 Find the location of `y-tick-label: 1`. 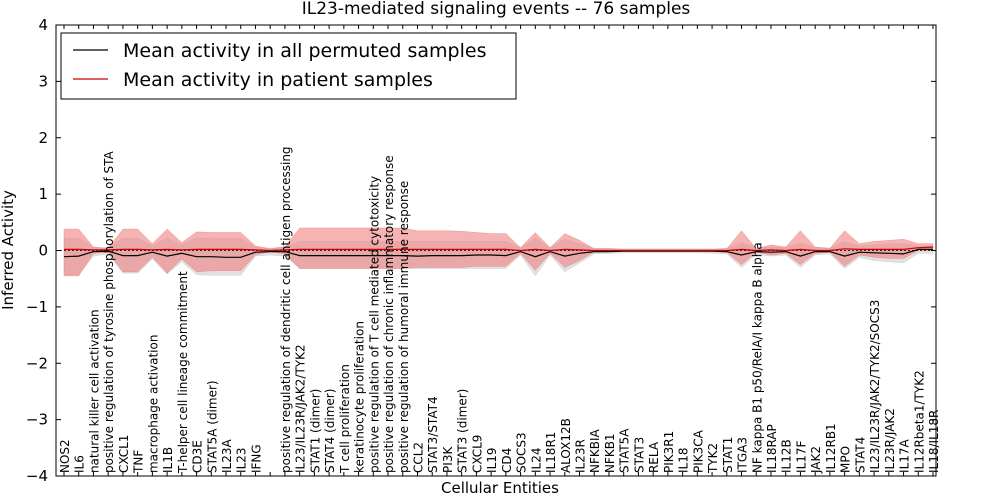

y-tick-label: 1 is located at coordinates (43, 194).